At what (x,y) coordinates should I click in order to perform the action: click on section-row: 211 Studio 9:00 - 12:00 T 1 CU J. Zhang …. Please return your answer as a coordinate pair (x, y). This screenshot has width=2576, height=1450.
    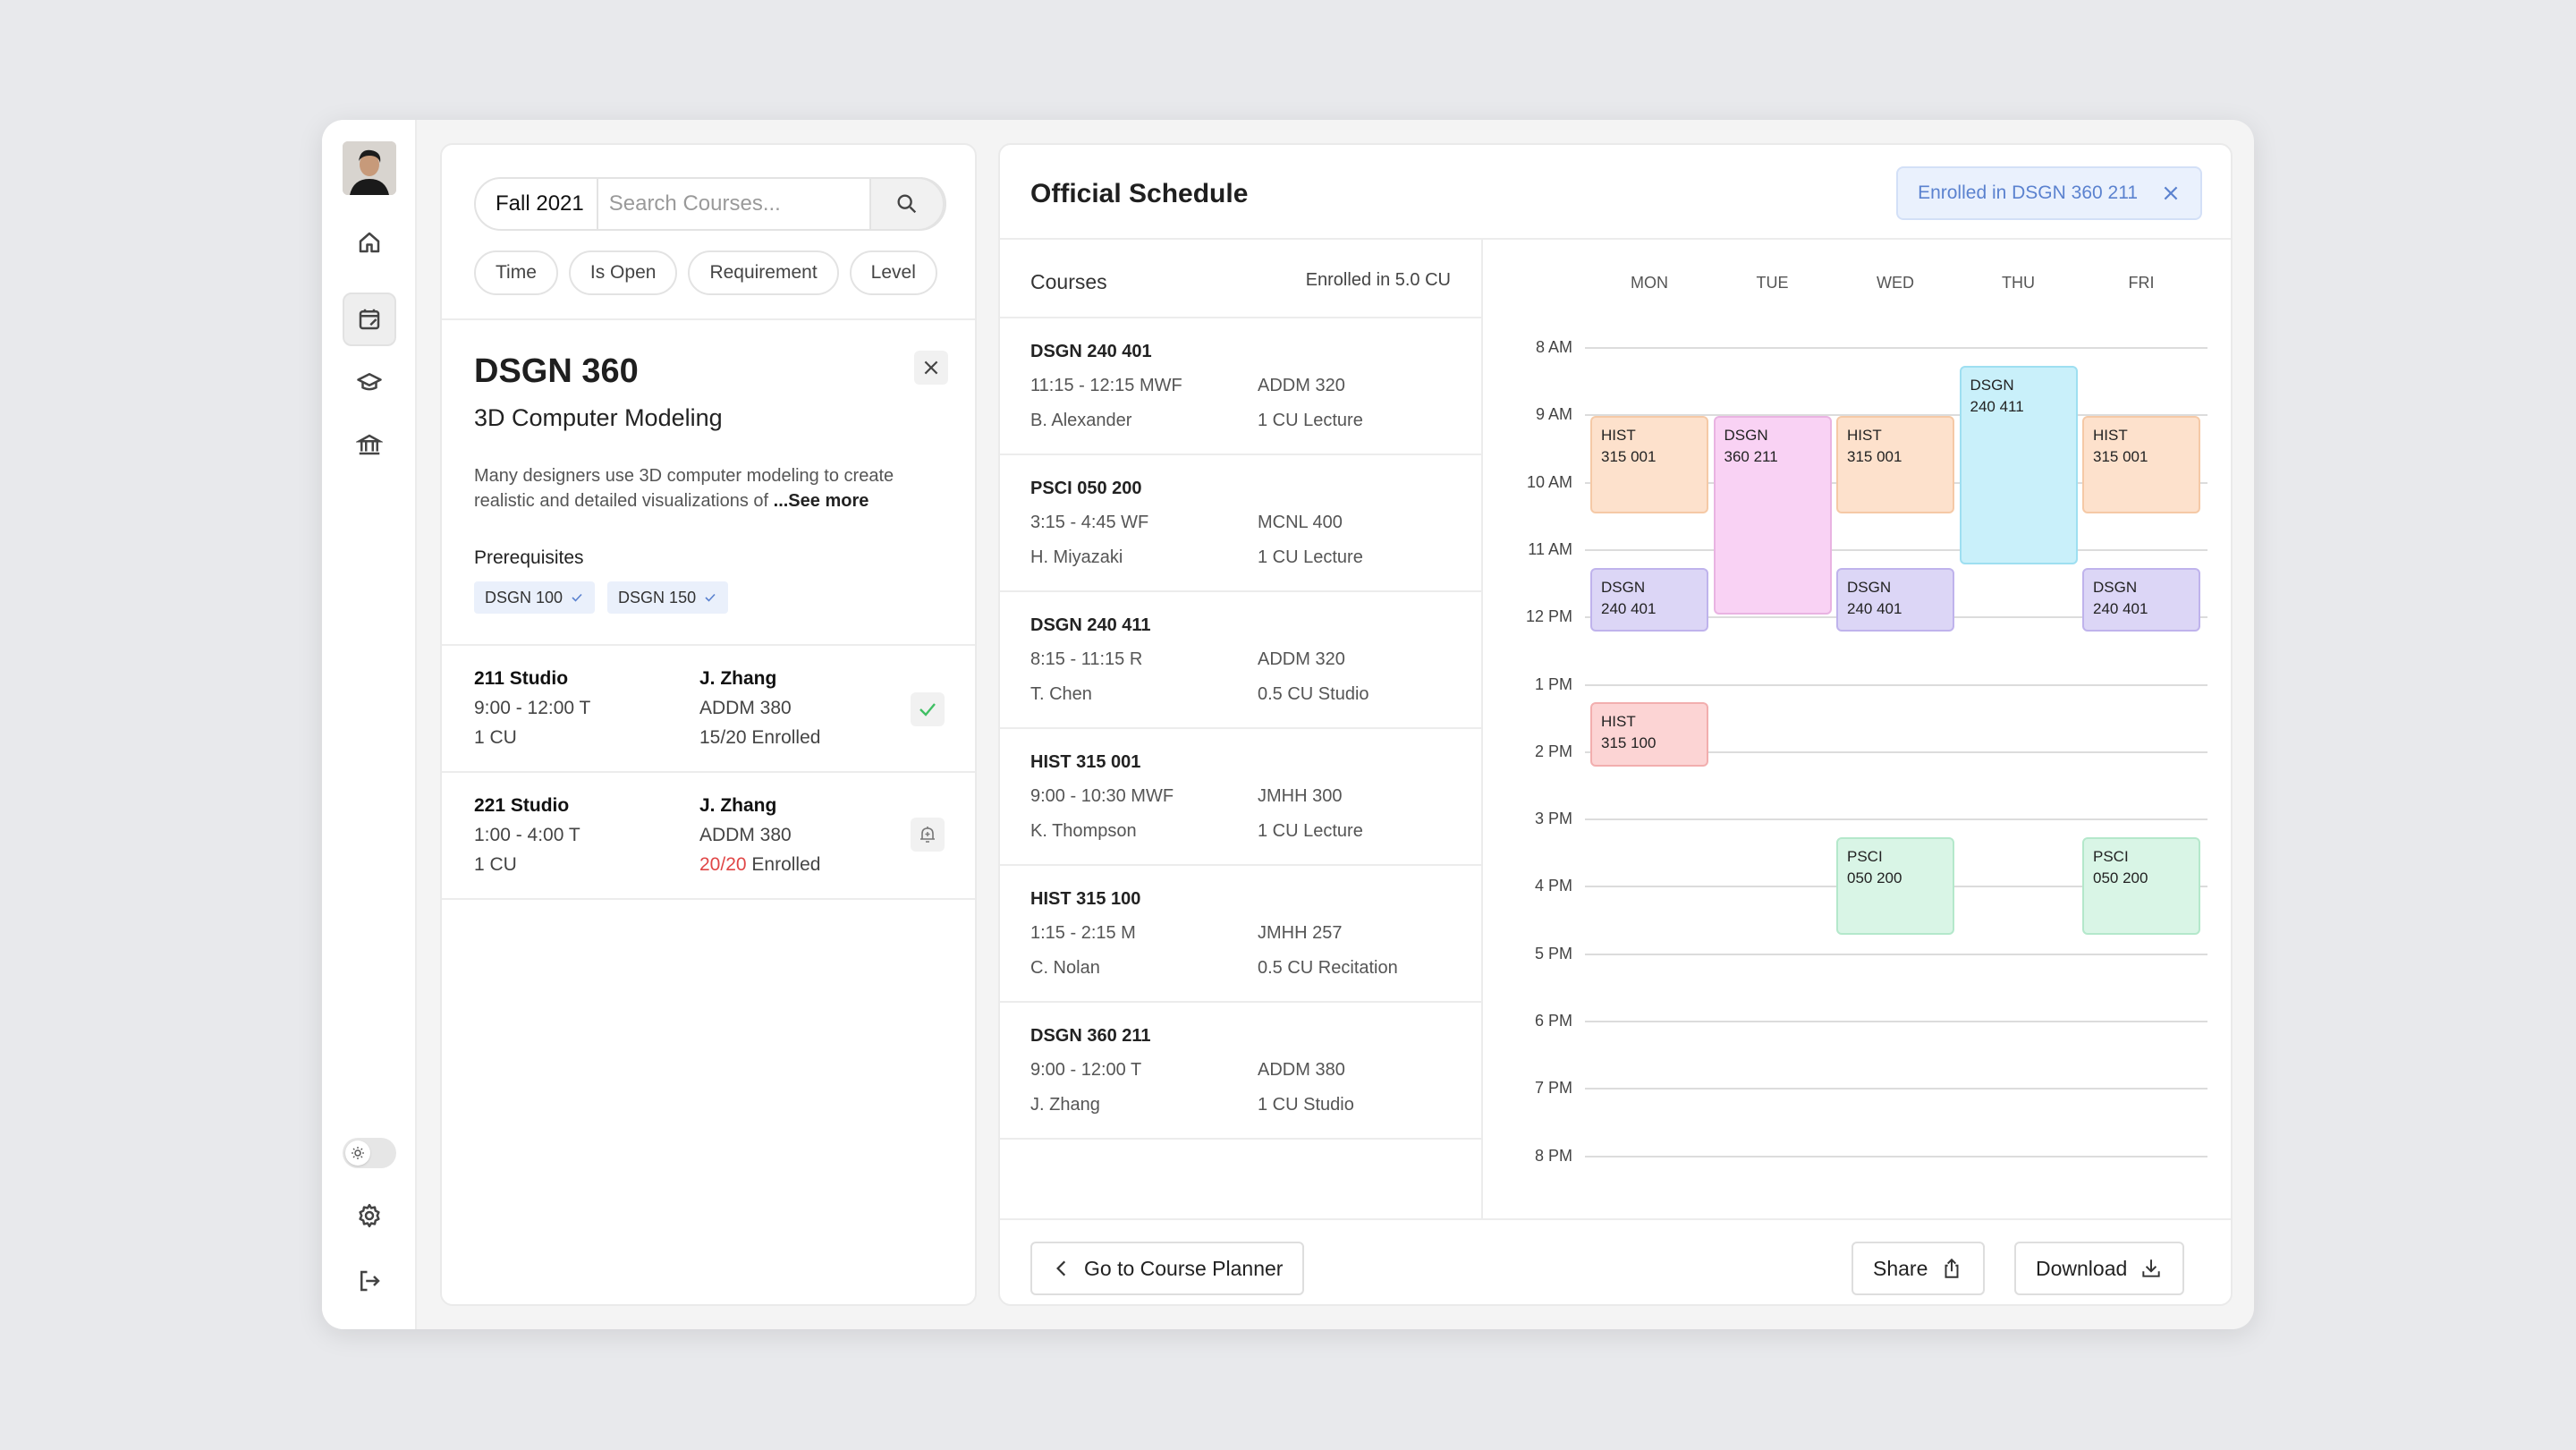
    Looking at the image, I should click on (708, 708).